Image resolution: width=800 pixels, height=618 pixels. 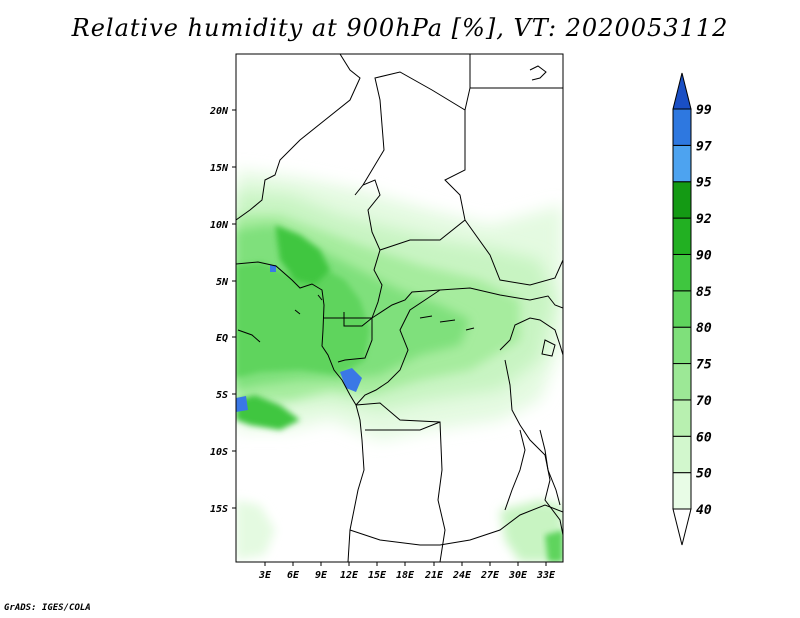 I want to click on colorbar-label: 80, so click(x=704, y=328).